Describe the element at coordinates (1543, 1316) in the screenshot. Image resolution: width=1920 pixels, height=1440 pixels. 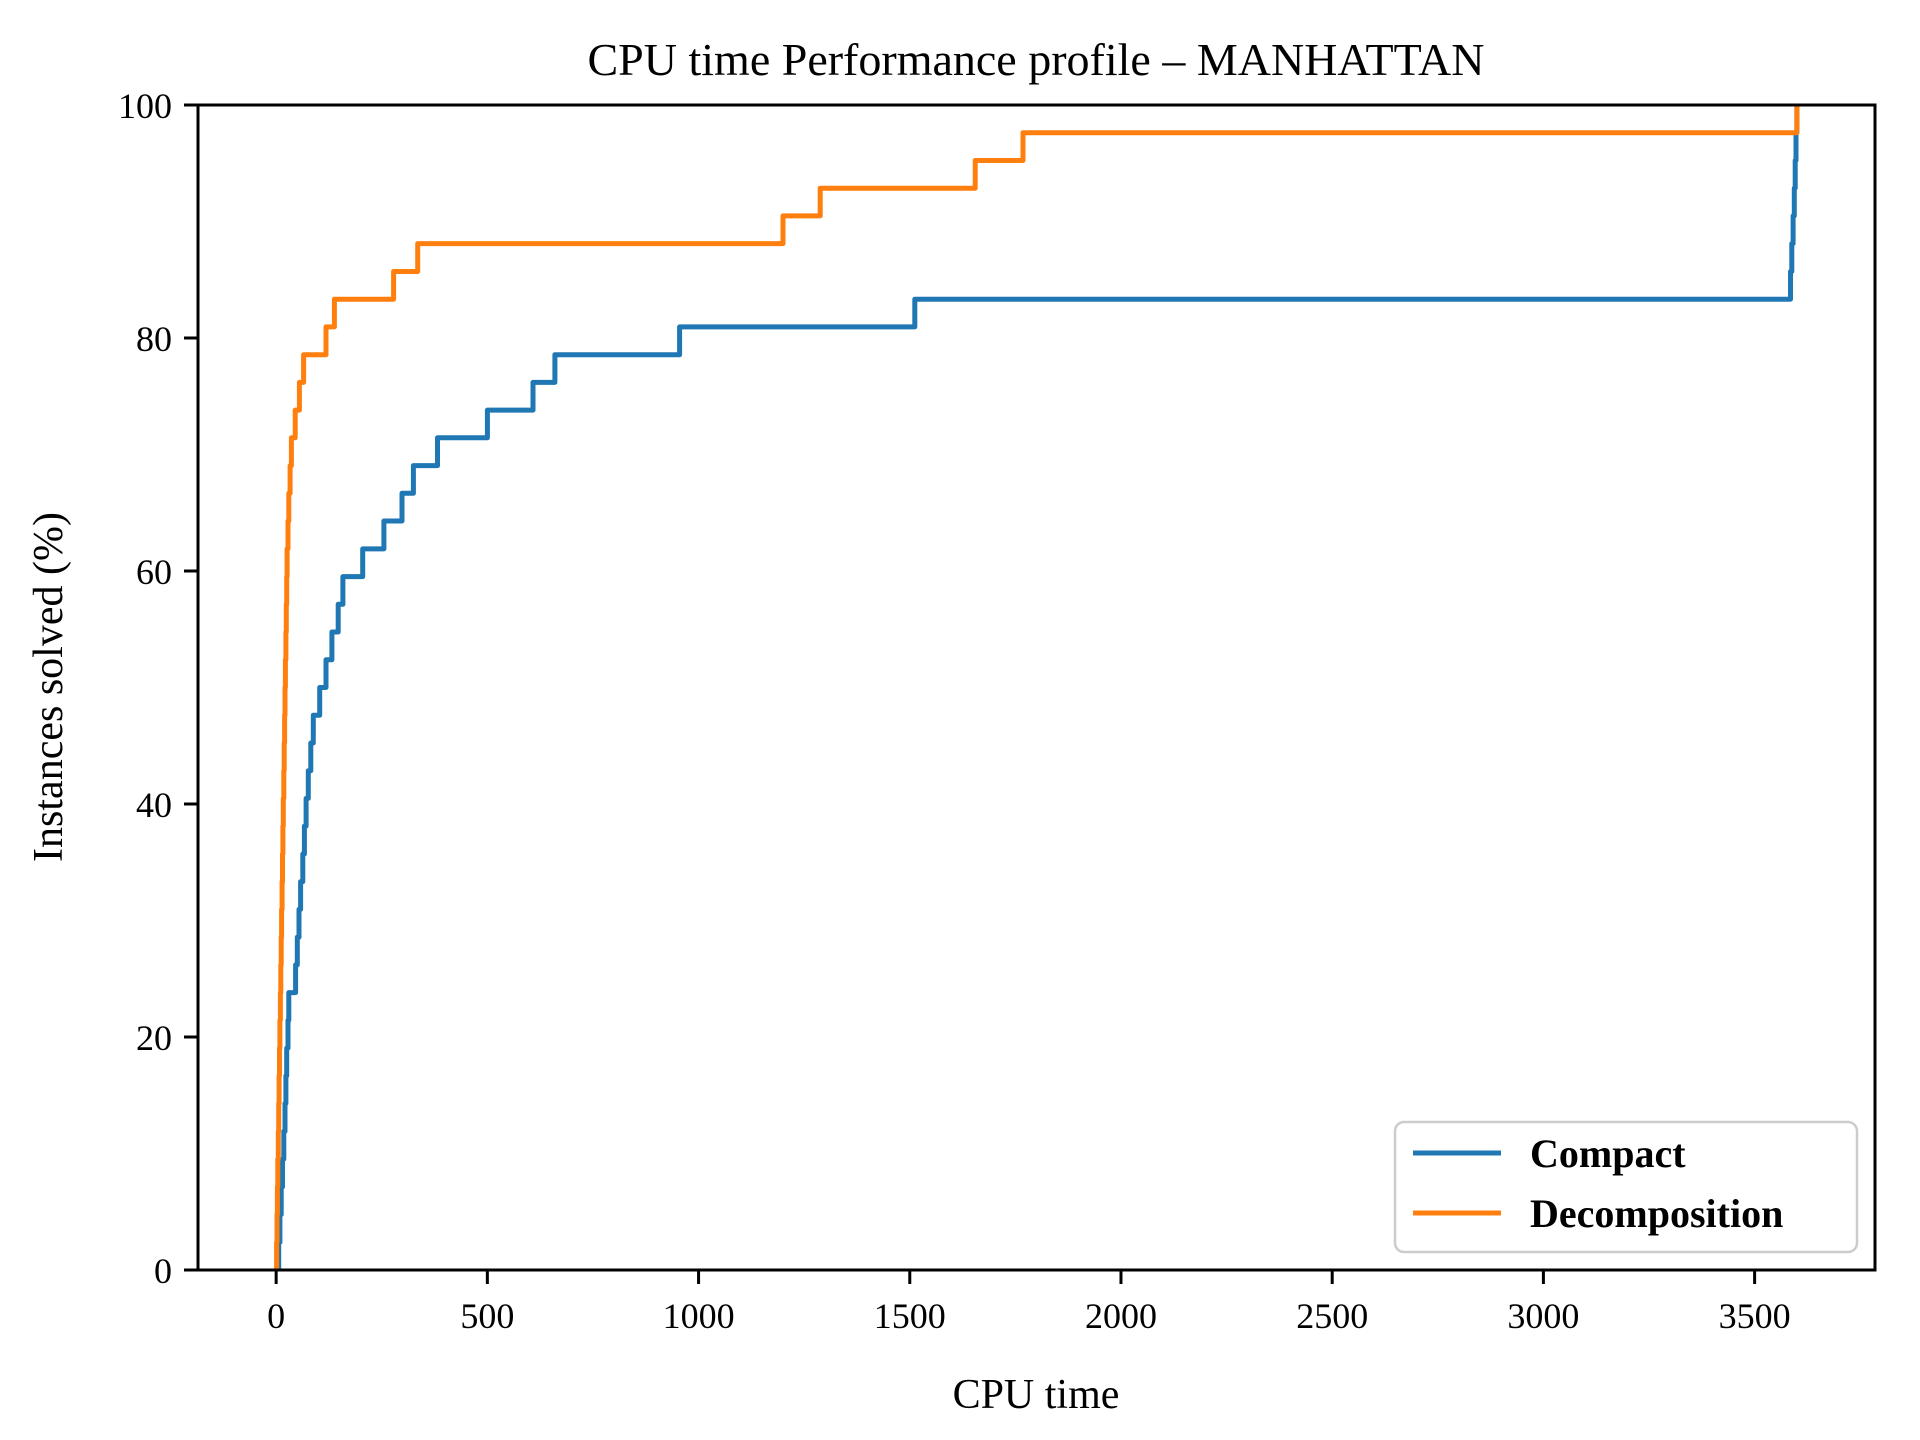
I see `x-tick-label: 3000` at that location.